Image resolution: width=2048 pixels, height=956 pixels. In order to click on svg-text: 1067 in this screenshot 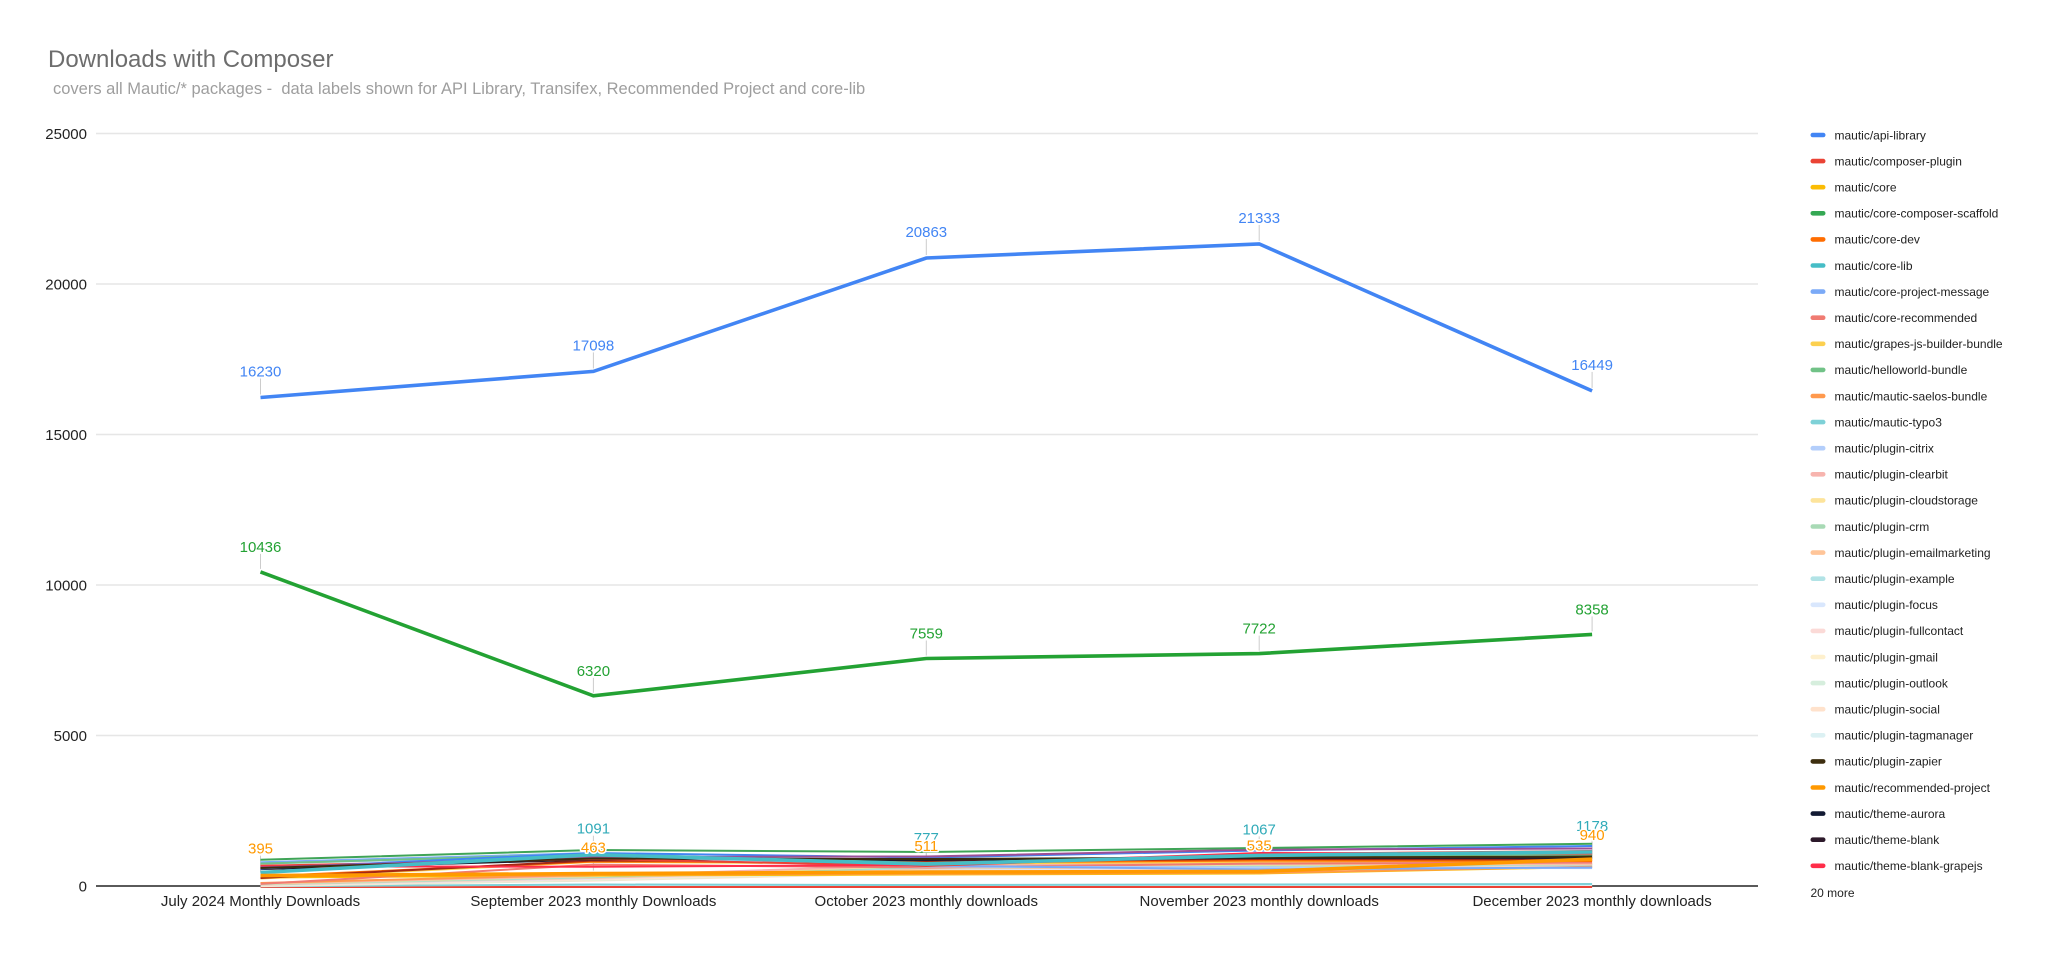, I will do `click(1259, 829)`.